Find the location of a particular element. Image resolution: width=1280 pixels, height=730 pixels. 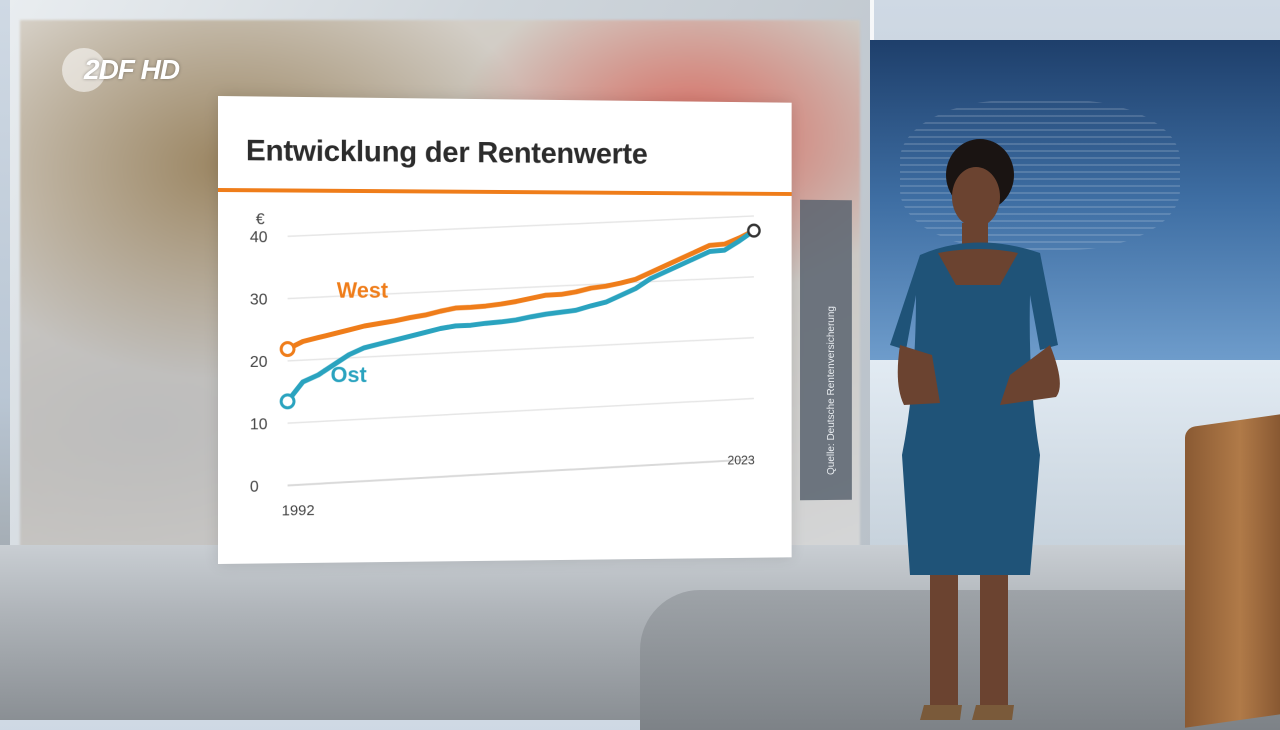

y-axis-unit: € is located at coordinates (260, 219).